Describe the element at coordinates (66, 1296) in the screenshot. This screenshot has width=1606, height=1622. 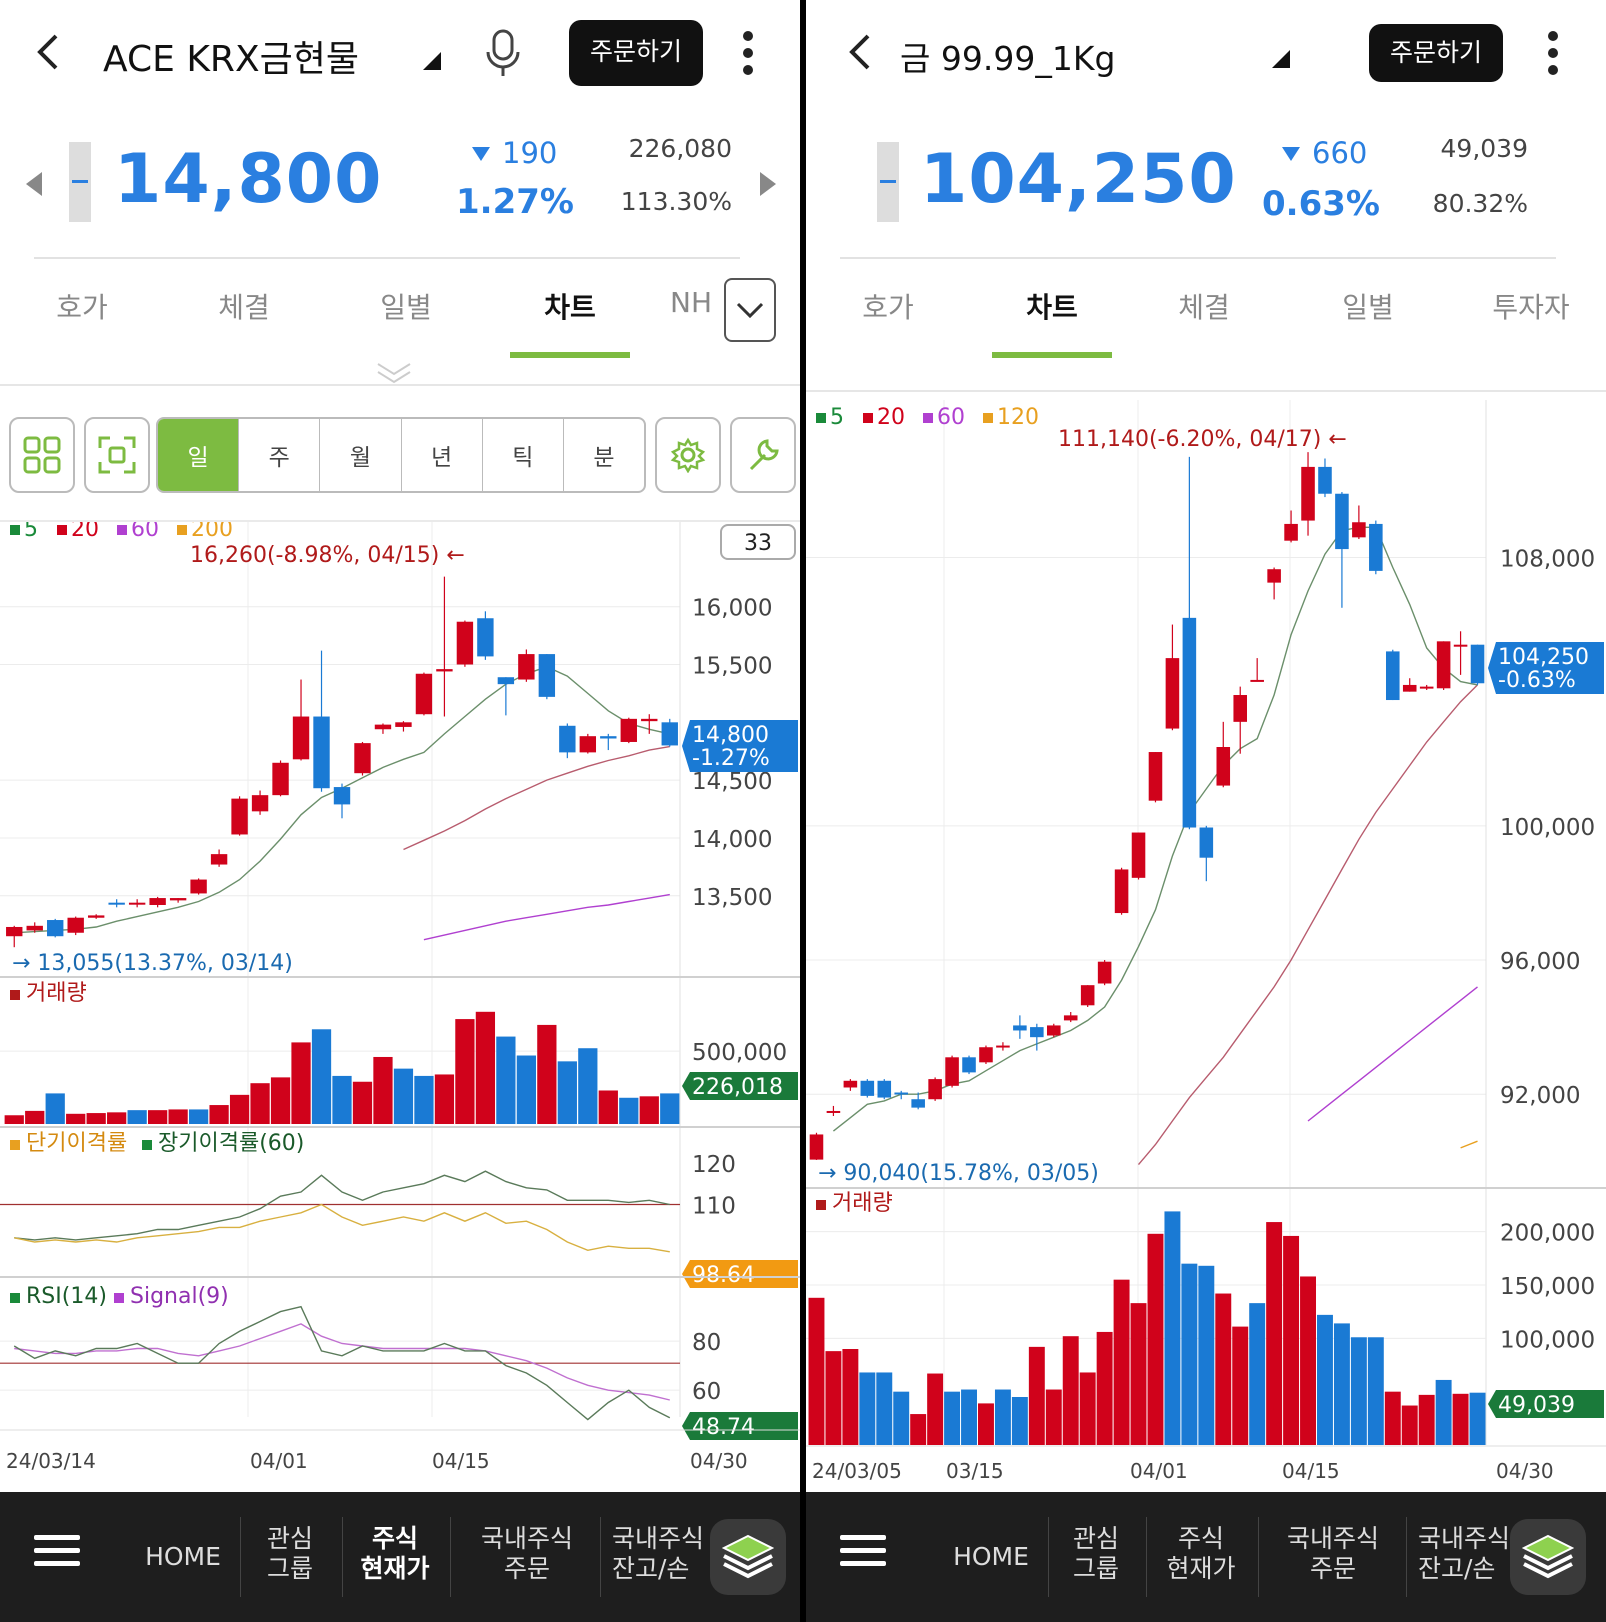
I see `rsi-label: RSI(14)` at that location.